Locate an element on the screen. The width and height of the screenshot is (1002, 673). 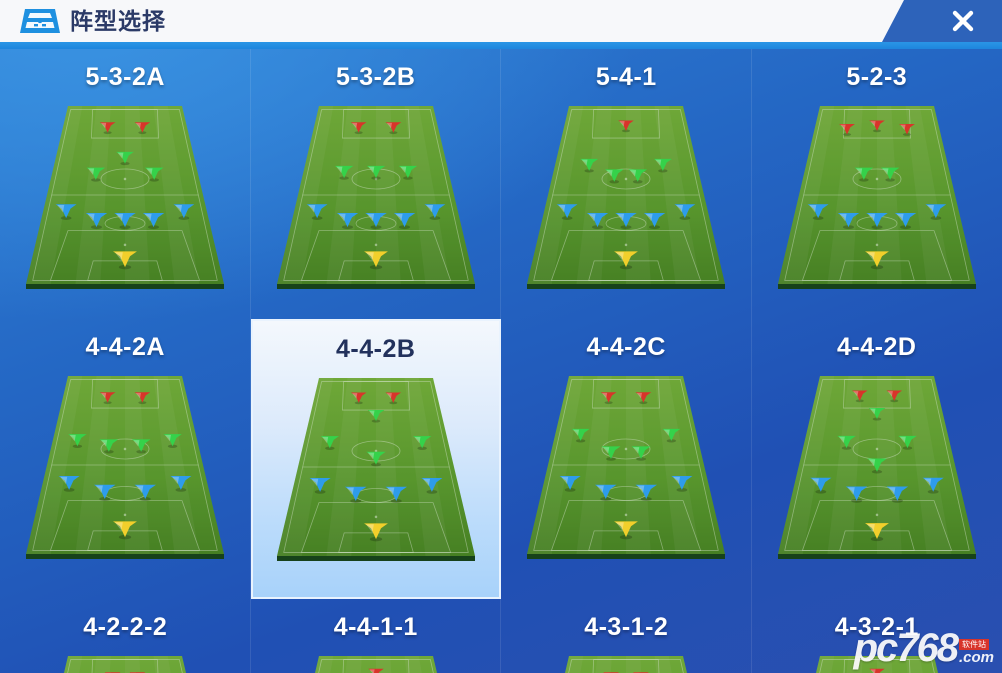
formation-label: 4-4-2A is located at coordinates (125, 347).